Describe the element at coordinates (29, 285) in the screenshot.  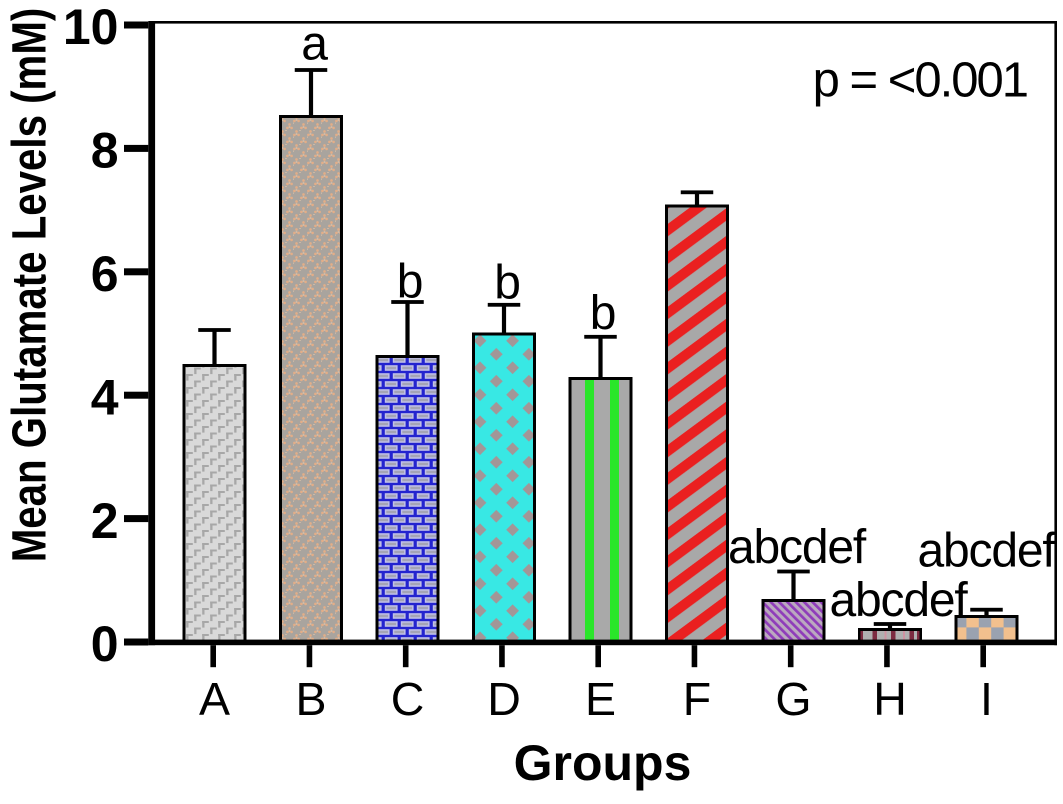
I see `svg-text: Mean Glutamate Levels (mM)` at that location.